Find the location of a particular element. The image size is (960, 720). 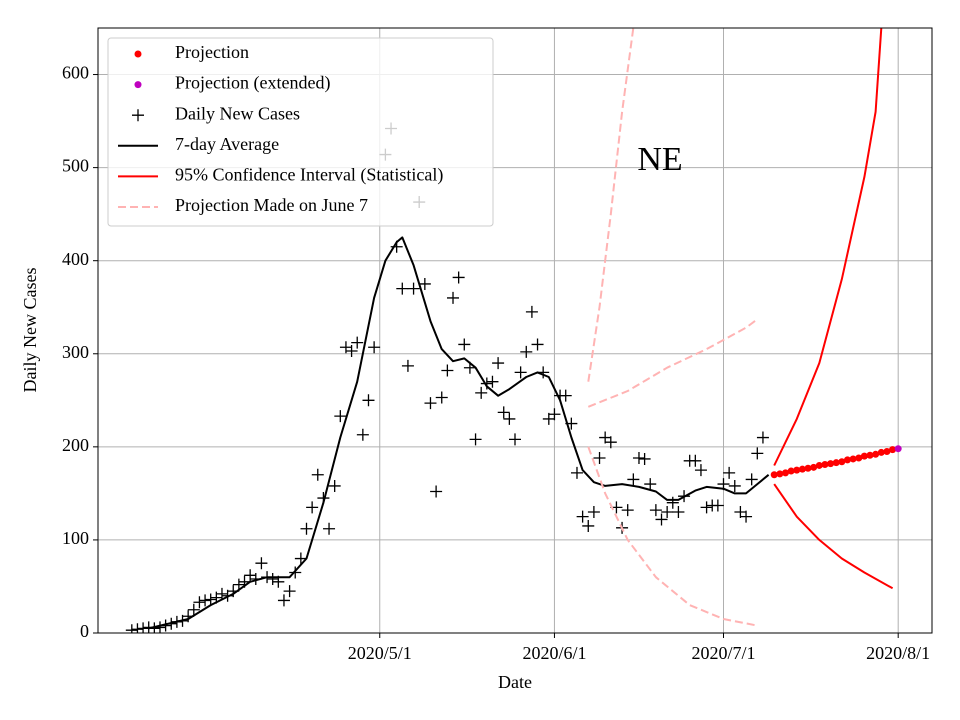

annotation: NE is located at coordinates (659, 159).